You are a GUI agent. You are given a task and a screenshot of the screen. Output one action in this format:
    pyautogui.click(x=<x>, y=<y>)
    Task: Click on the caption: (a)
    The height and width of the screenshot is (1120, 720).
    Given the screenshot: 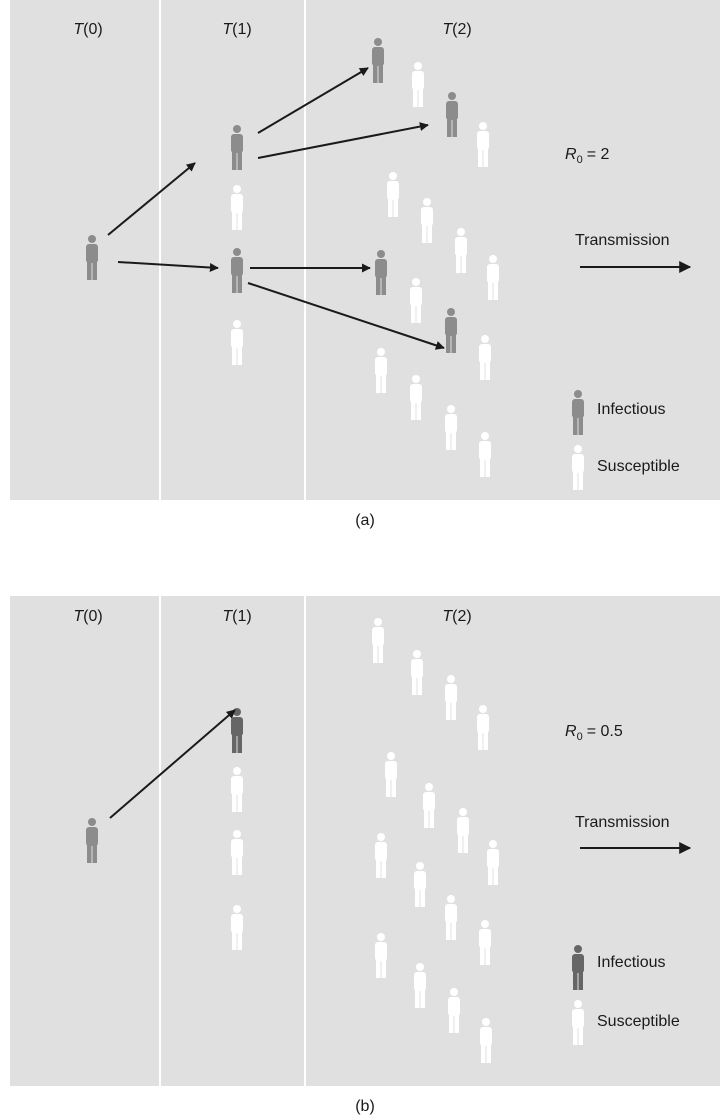 What is the action you would take?
    pyautogui.click(x=365, y=520)
    